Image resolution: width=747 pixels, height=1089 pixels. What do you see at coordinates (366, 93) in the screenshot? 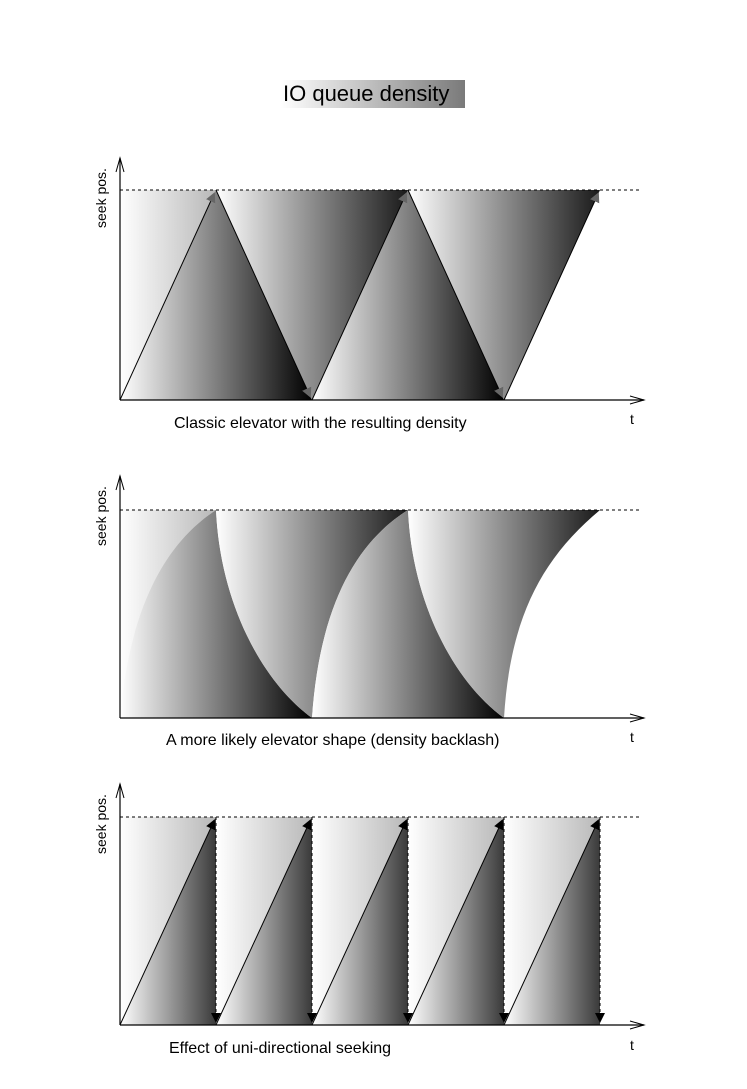
I see `page-title: IO queue density` at bounding box center [366, 93].